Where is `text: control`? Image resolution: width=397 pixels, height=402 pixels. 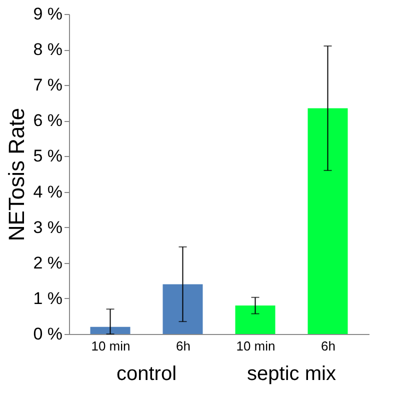
text: control is located at coordinates (146, 374).